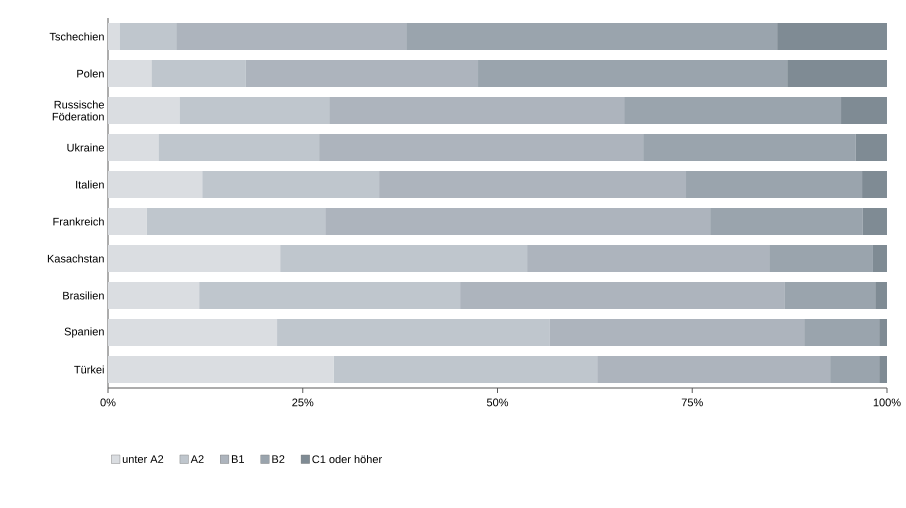  I want to click on y-tick-label: Türkei, so click(89, 369).